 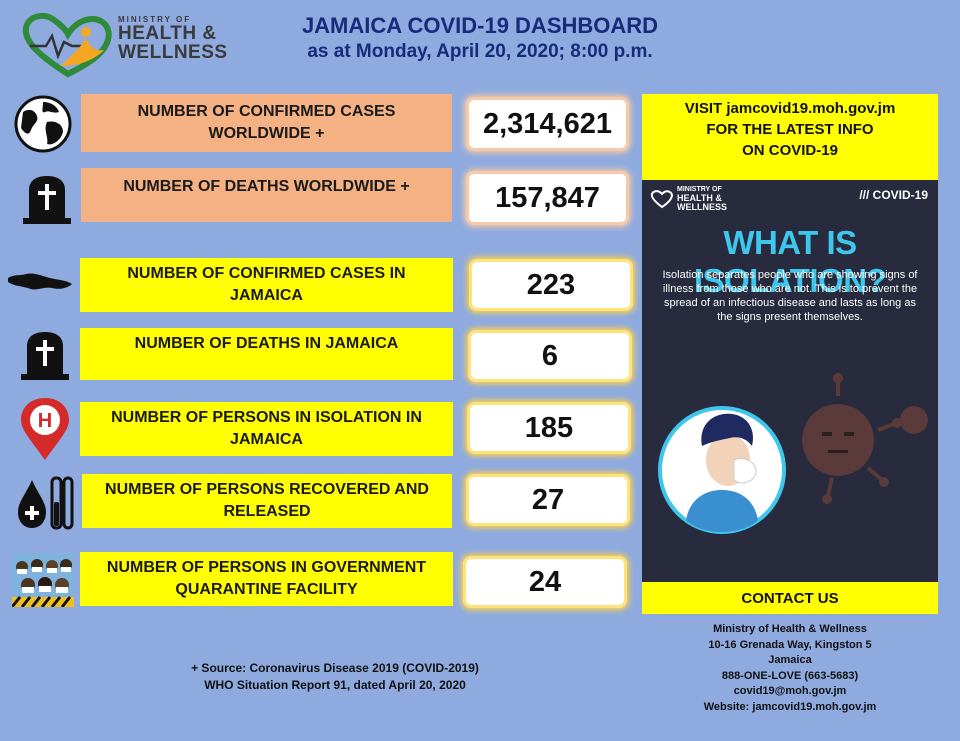 What do you see at coordinates (45, 421) in the screenshot?
I see `svg-text: H` at bounding box center [45, 421].